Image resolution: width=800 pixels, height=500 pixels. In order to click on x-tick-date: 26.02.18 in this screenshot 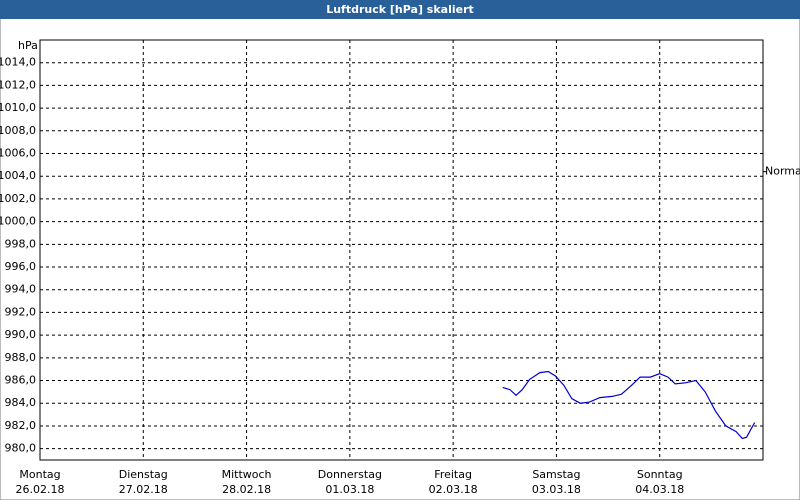, I will do `click(40, 489)`.